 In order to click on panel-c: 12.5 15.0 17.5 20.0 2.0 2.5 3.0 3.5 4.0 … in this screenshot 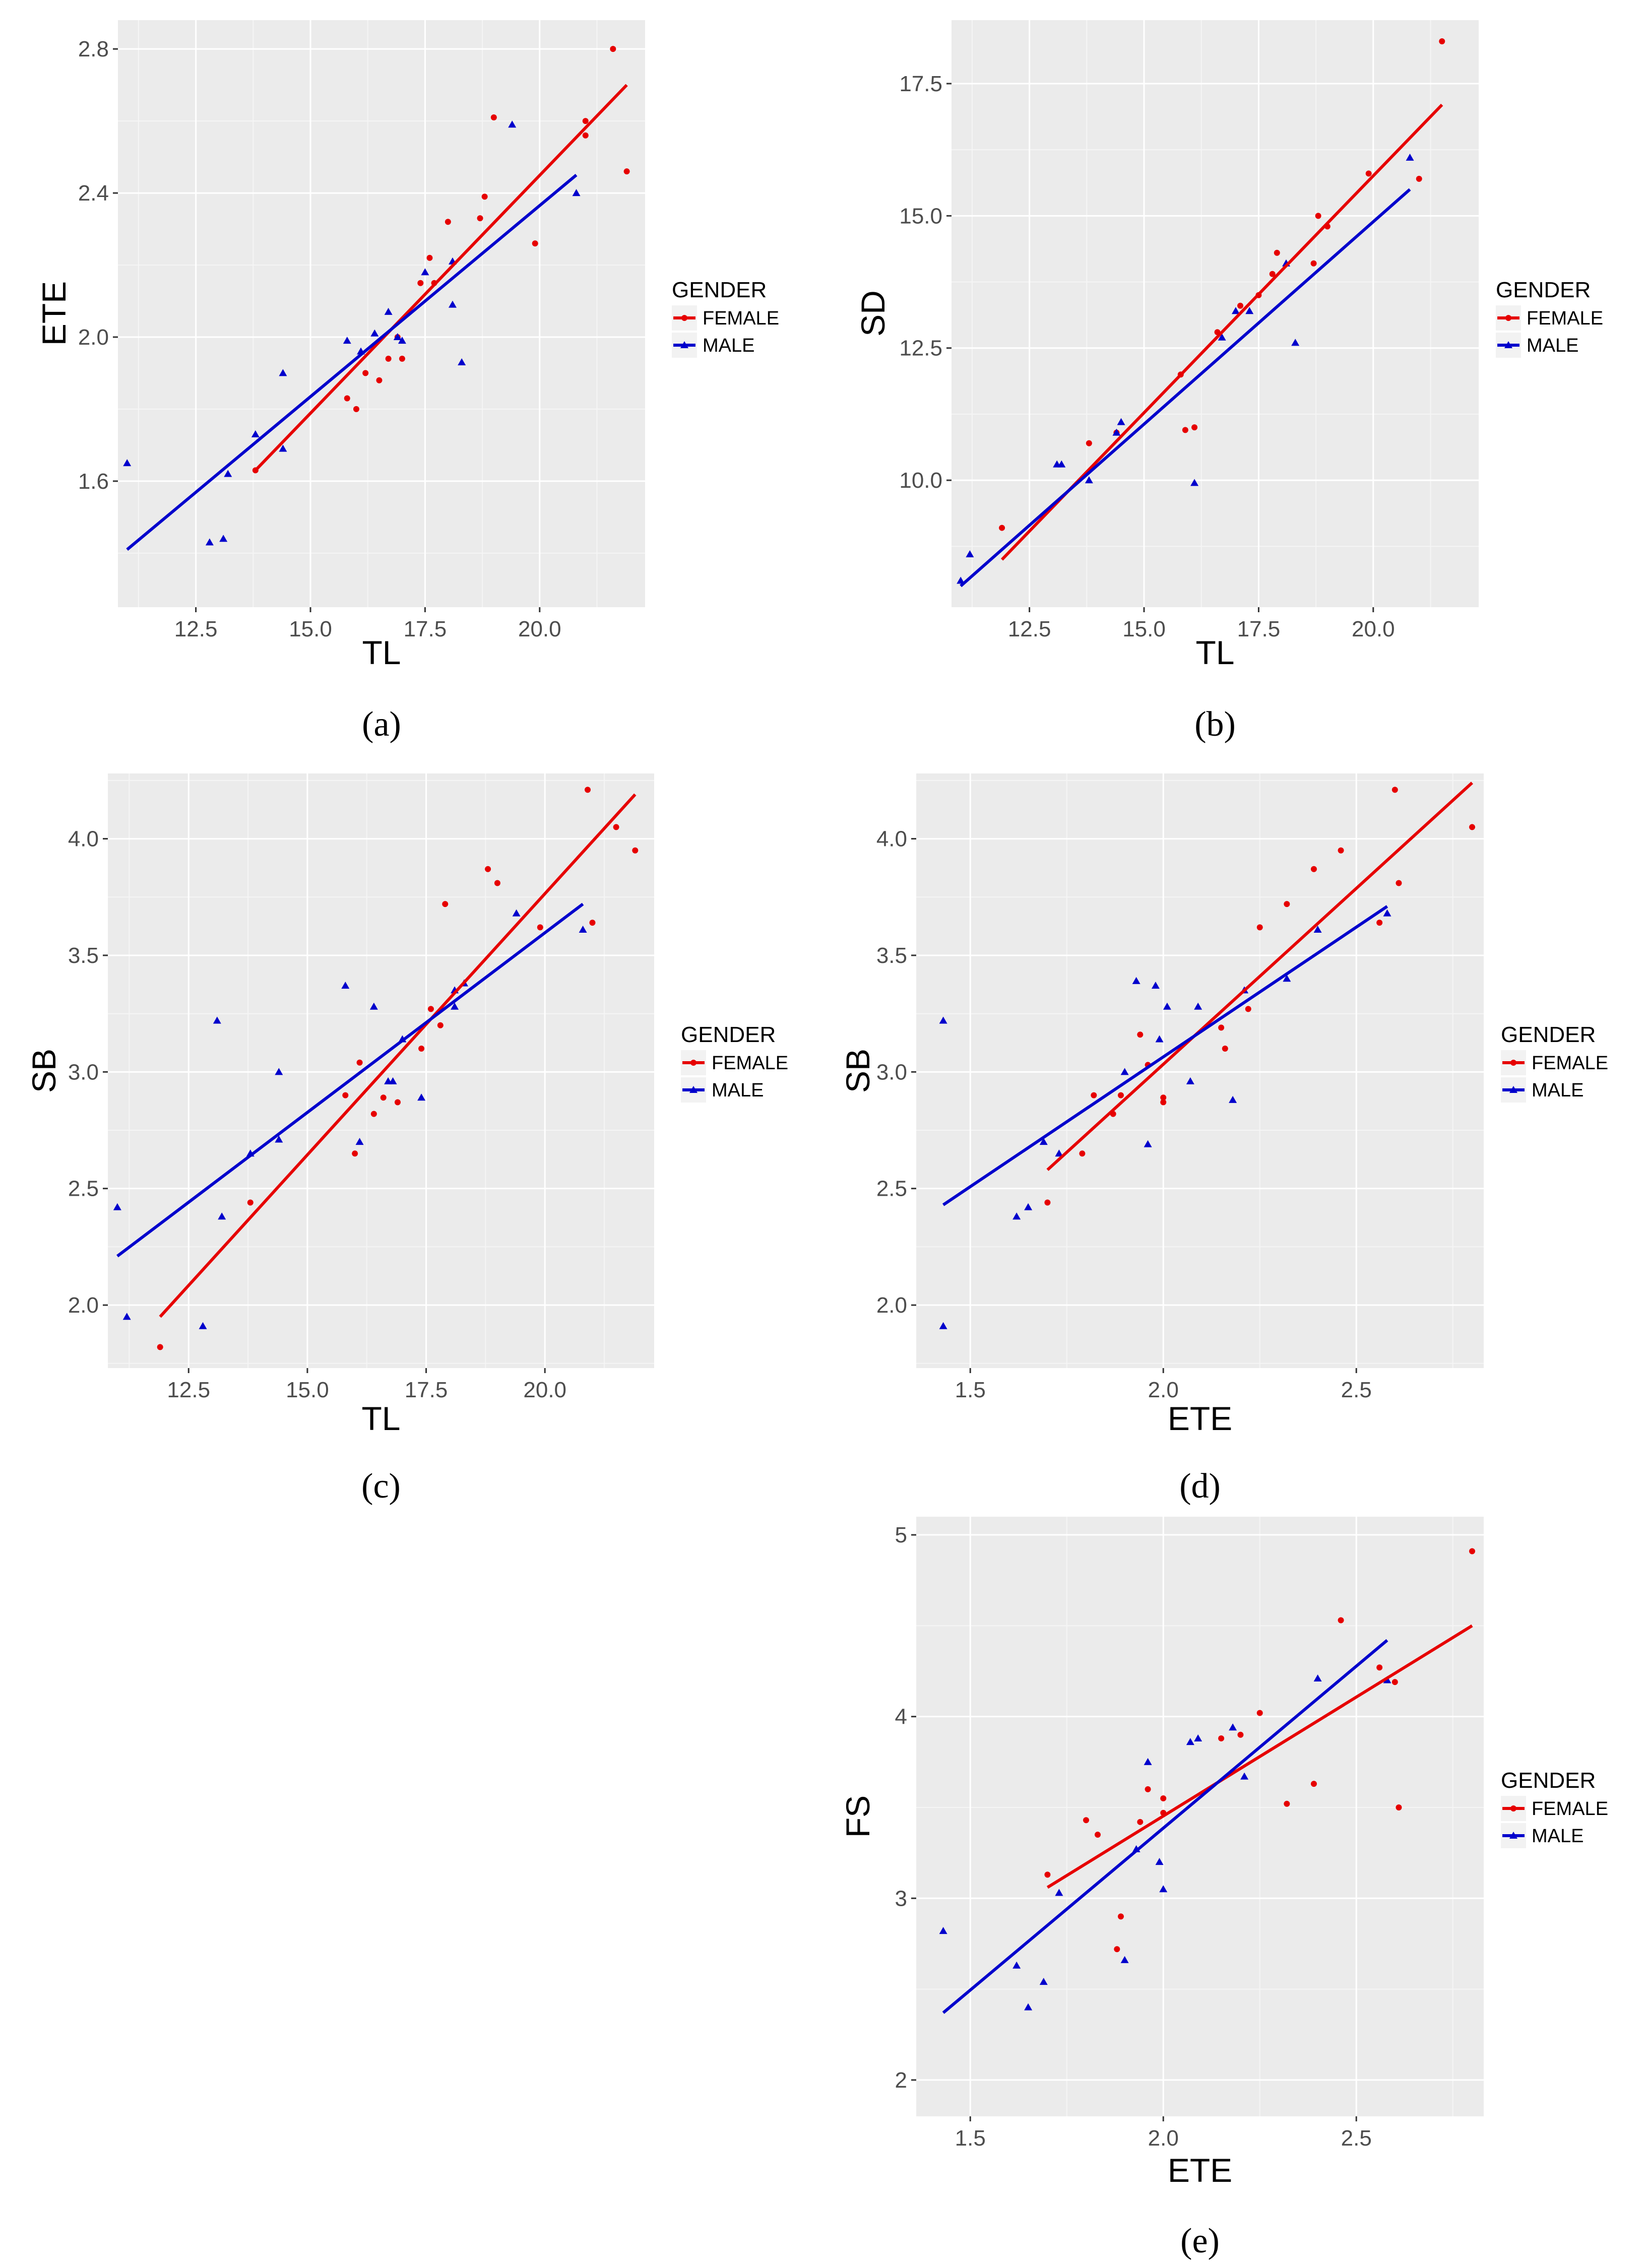, I will do `click(406, 1139)`.